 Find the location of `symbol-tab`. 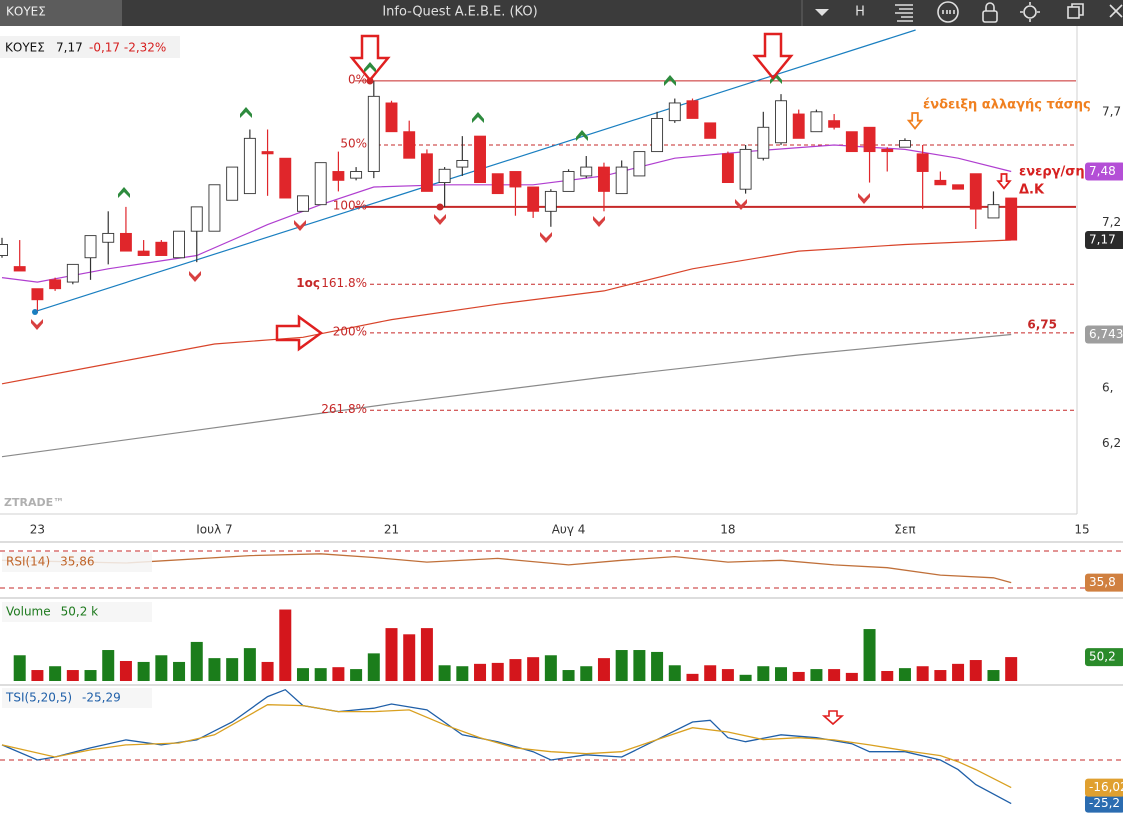

symbol-tab is located at coordinates (61, 13).